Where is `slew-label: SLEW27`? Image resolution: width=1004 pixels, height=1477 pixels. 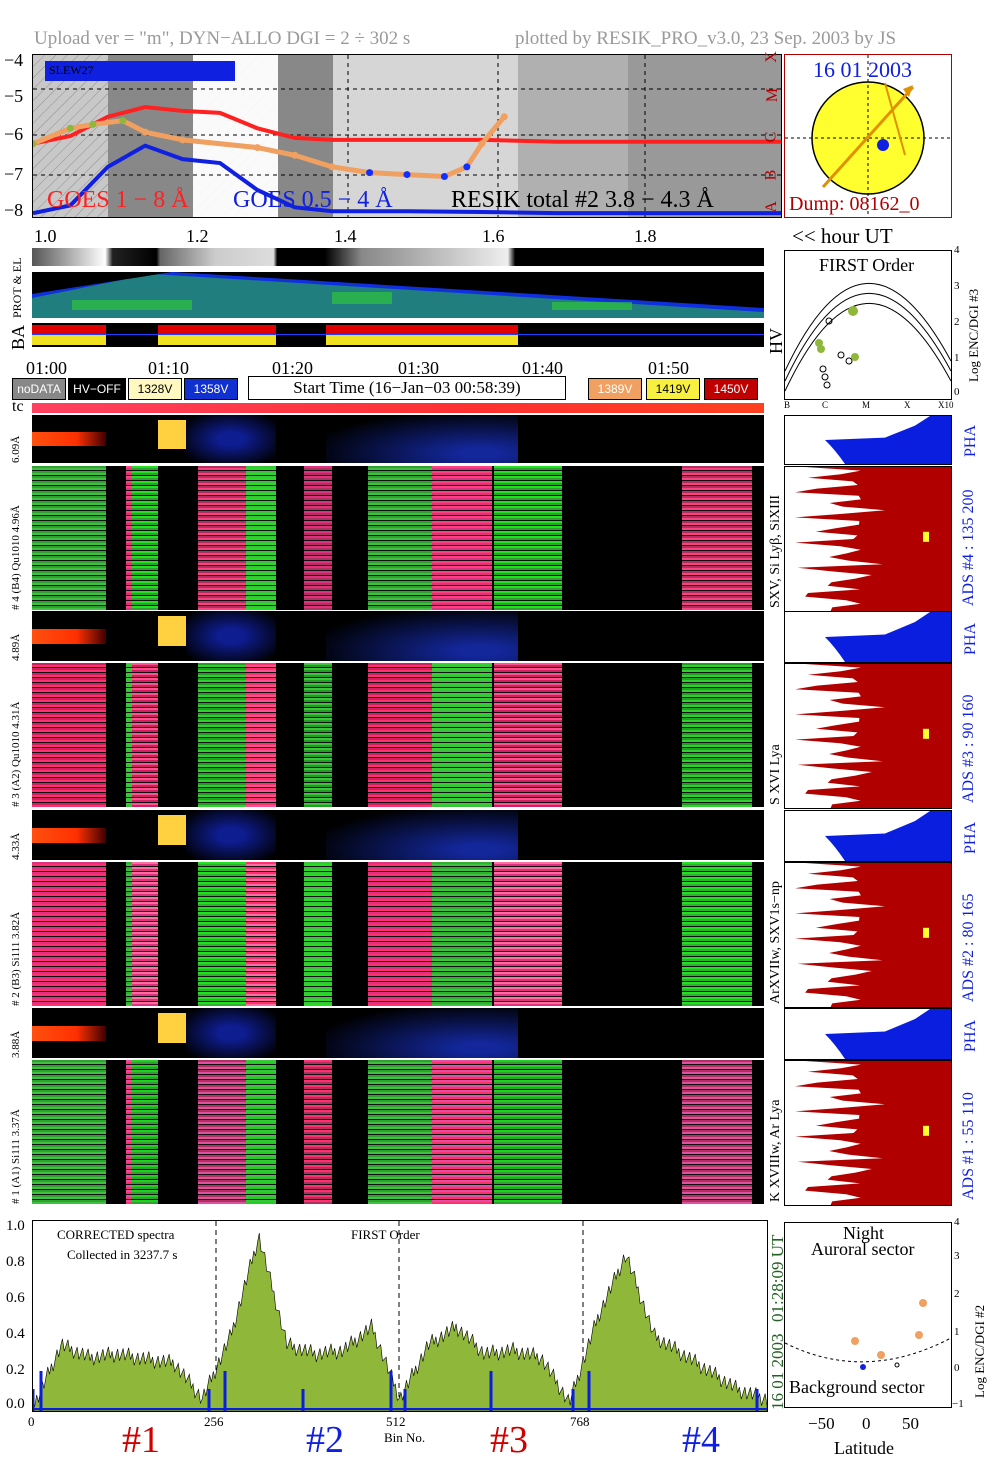 slew-label: SLEW27 is located at coordinates (71, 70).